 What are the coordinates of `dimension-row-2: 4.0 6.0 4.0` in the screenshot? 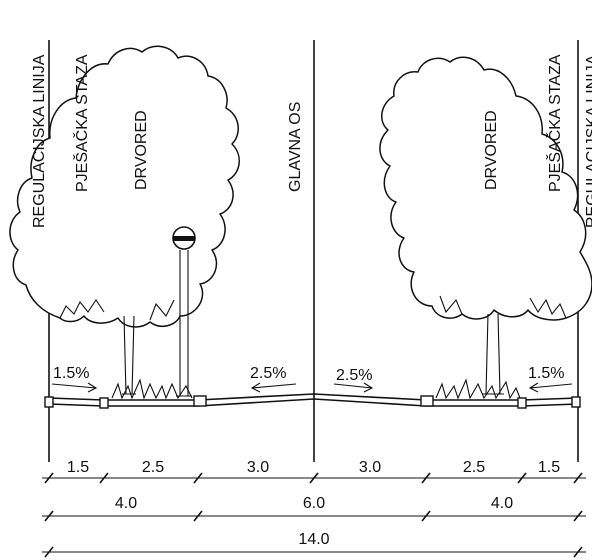 It's located at (314, 508).